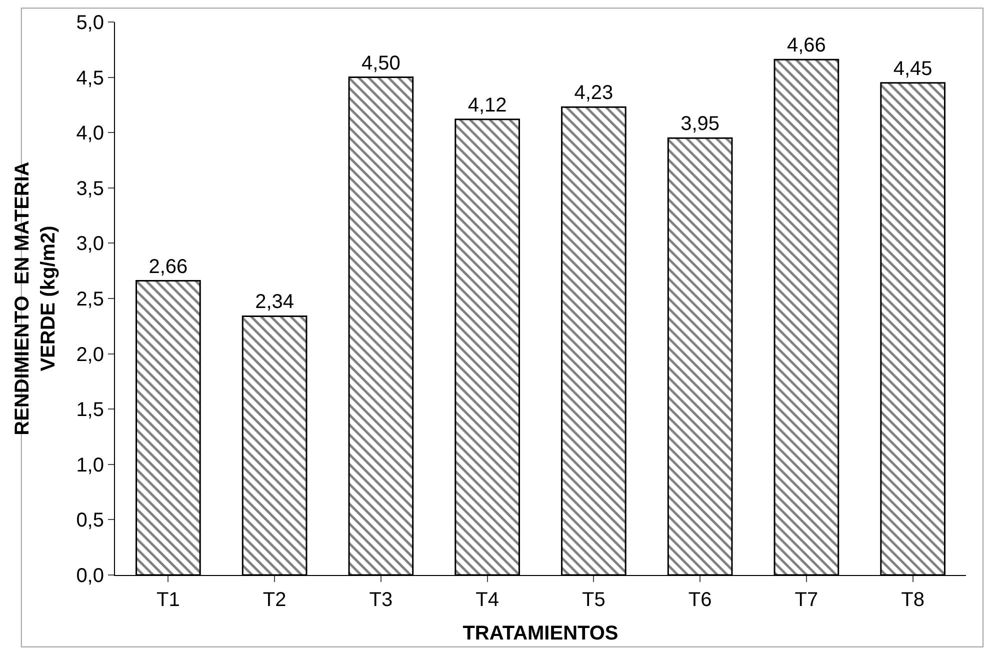 The height and width of the screenshot is (660, 991). What do you see at coordinates (168, 600) in the screenshot?
I see `x-tick-label: T1` at bounding box center [168, 600].